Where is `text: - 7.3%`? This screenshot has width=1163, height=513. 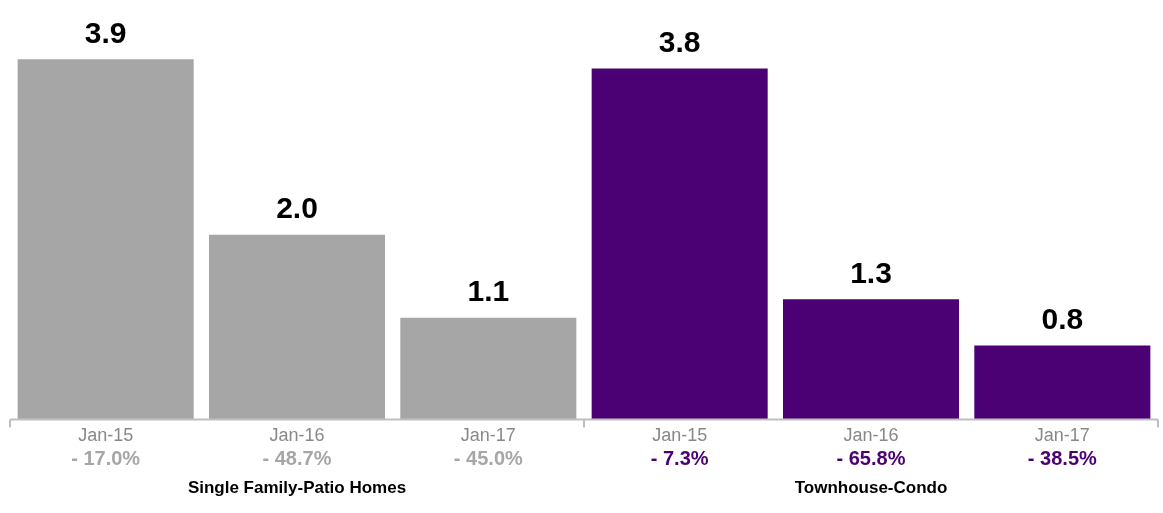 text: - 7.3% is located at coordinates (679, 457).